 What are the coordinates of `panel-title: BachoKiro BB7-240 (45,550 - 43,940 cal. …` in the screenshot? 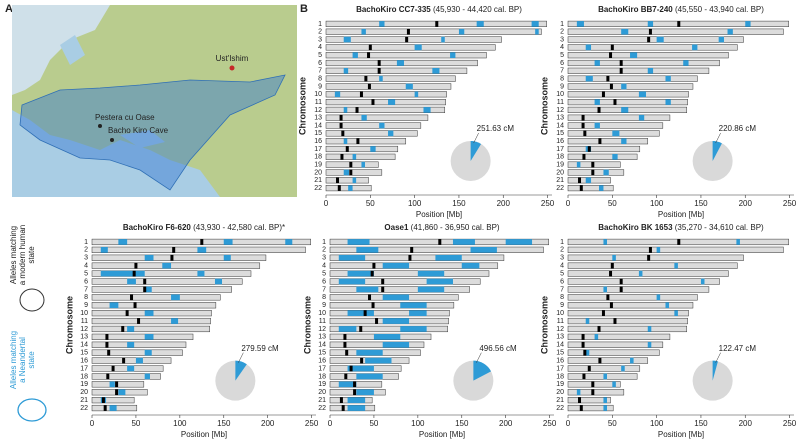 It's located at (681, 9).